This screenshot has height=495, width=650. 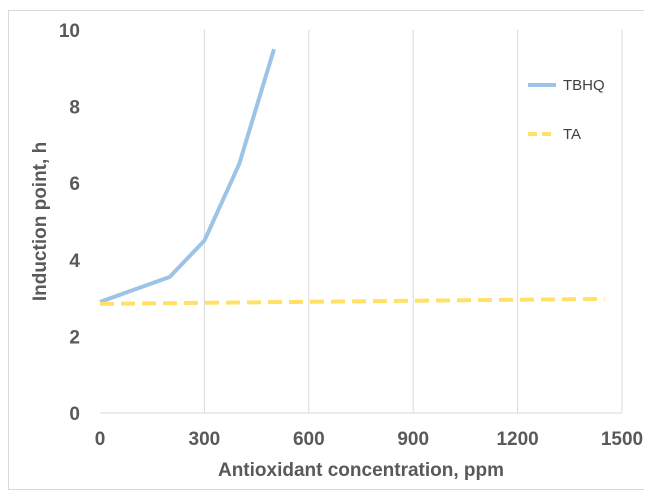 What do you see at coordinates (309, 439) in the screenshot?
I see `x-tick-label: 600` at bounding box center [309, 439].